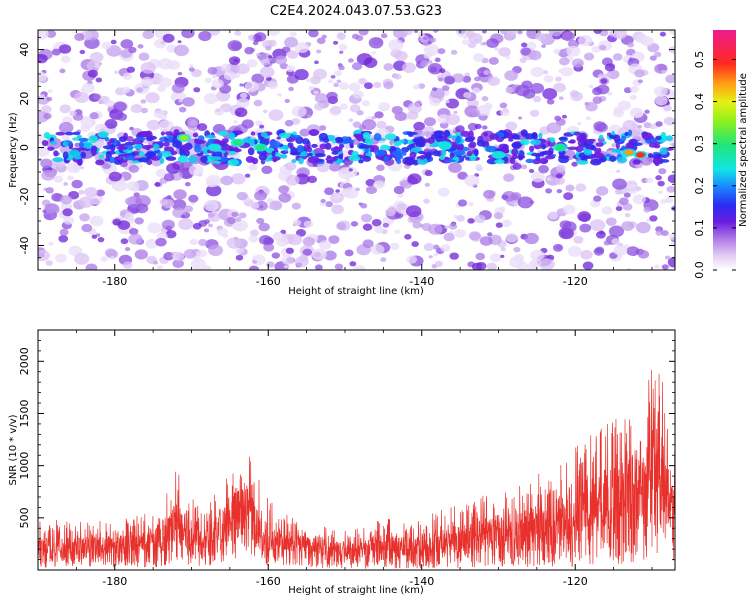 Image resolution: width=750 pixels, height=600 pixels. I want to click on spectrogram-ytick-label: 40, so click(24, 50).